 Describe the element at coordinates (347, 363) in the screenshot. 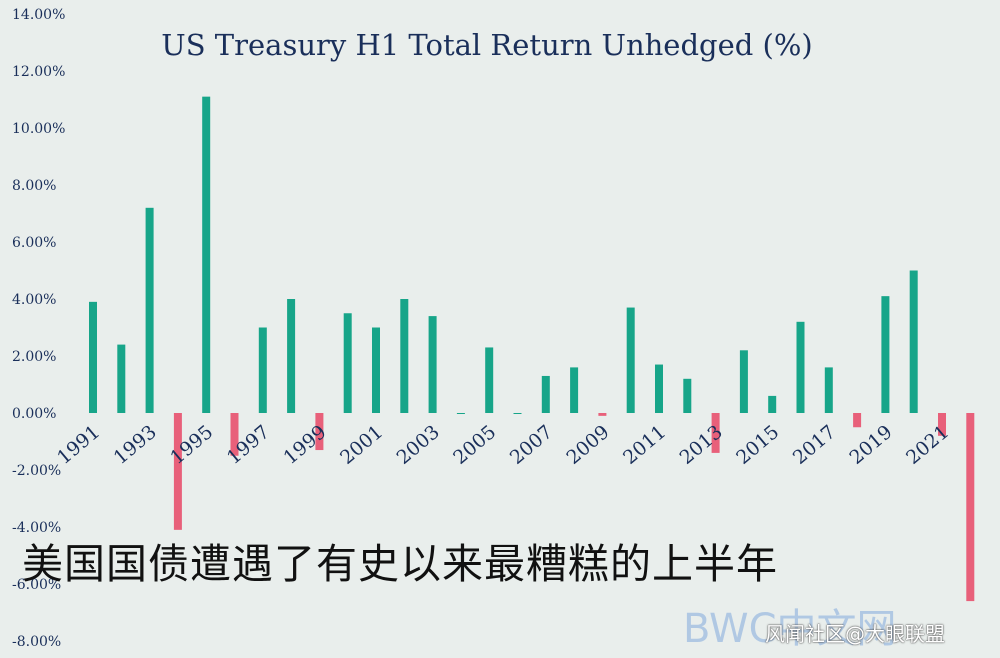

I see `bar-2000` at that location.